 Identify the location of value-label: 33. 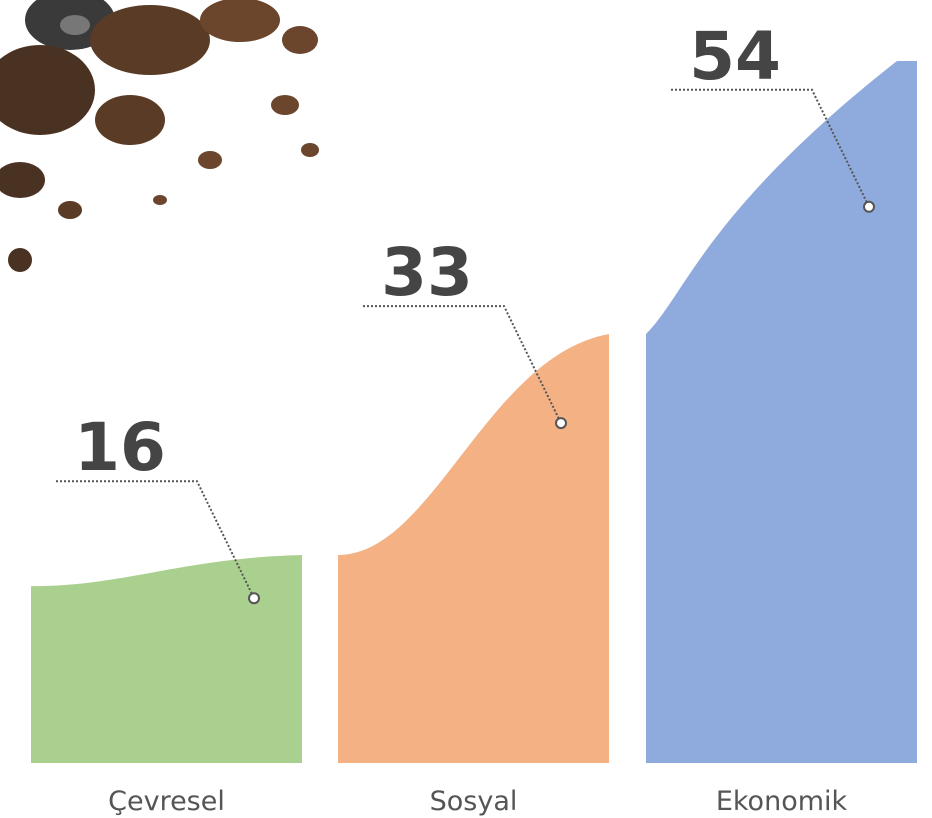
(427, 272).